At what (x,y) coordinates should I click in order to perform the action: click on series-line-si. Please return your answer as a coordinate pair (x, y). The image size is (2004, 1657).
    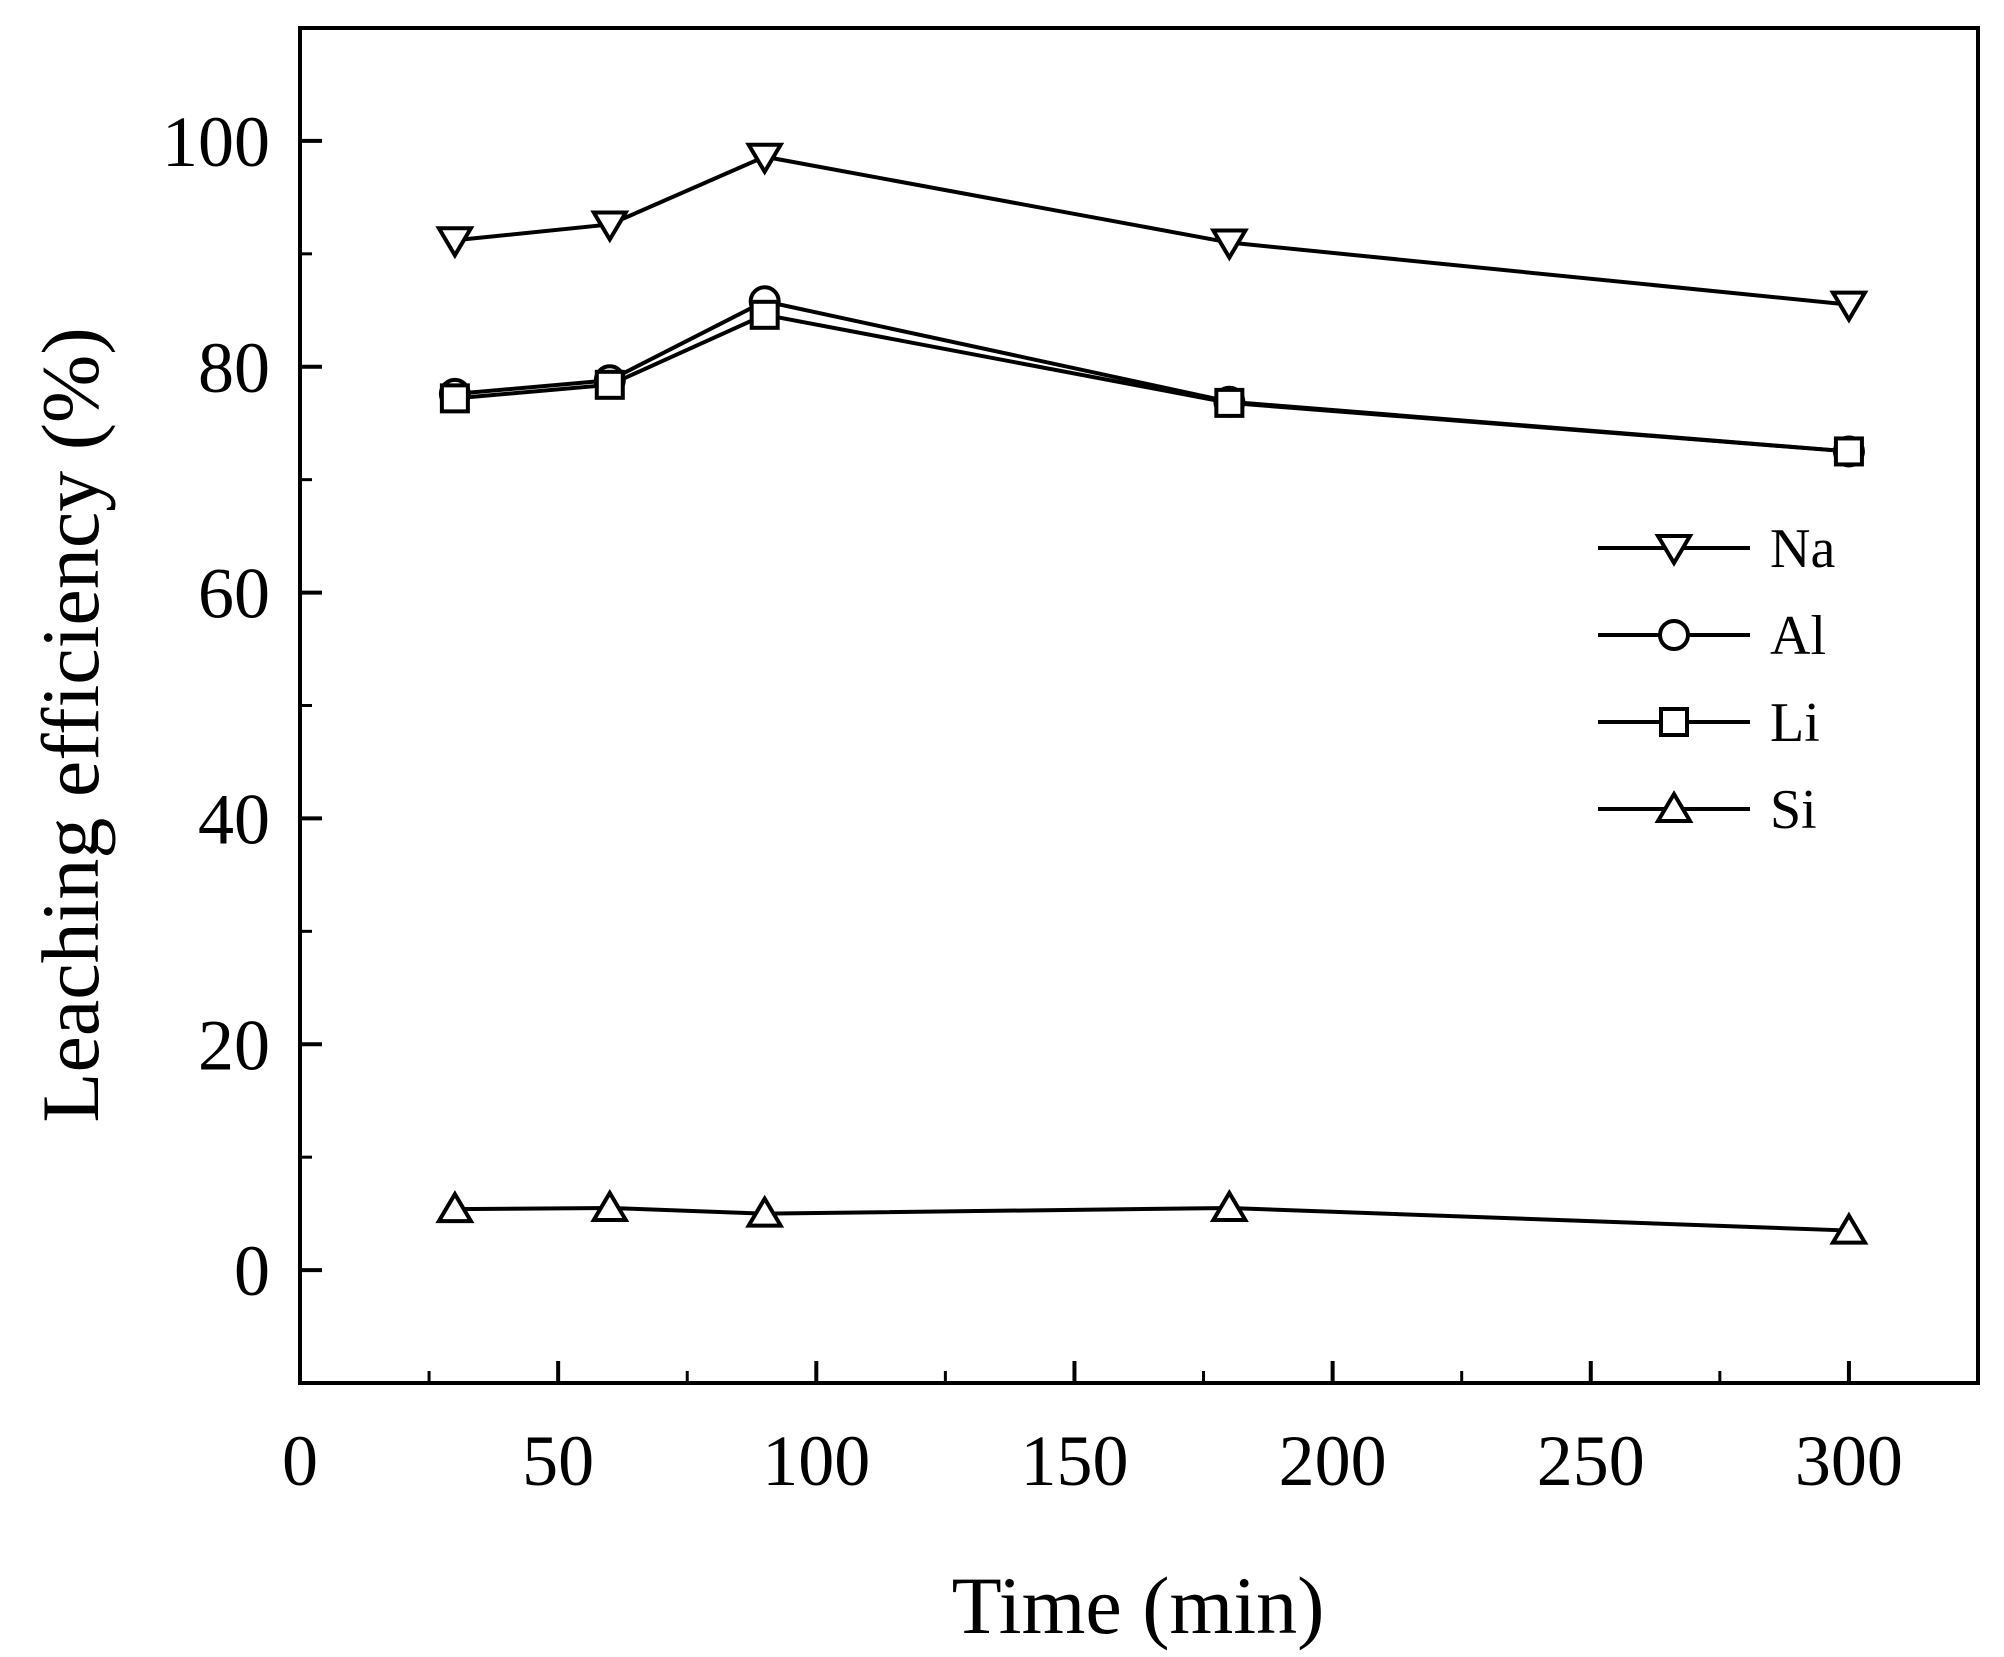
    Looking at the image, I should click on (1151, 1219).